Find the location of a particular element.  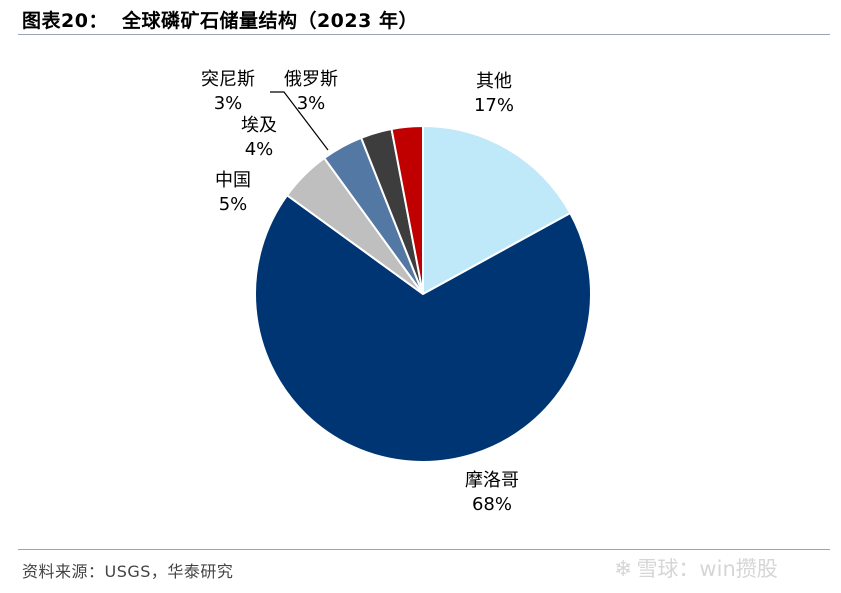

slice-name-label: 俄罗斯 is located at coordinates (311, 79).